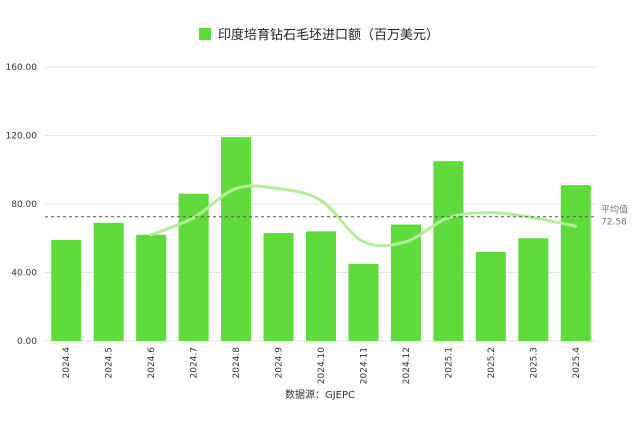 This screenshot has width=640, height=424. Describe the element at coordinates (24, 274) in the screenshot. I see `y-tick-label: 40.00` at that location.